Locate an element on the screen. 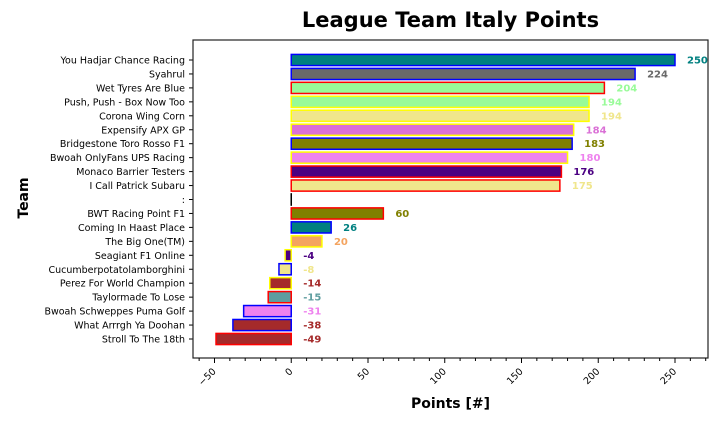 The width and height of the screenshot is (720, 431). bar-value-label: 204 is located at coordinates (626, 88).